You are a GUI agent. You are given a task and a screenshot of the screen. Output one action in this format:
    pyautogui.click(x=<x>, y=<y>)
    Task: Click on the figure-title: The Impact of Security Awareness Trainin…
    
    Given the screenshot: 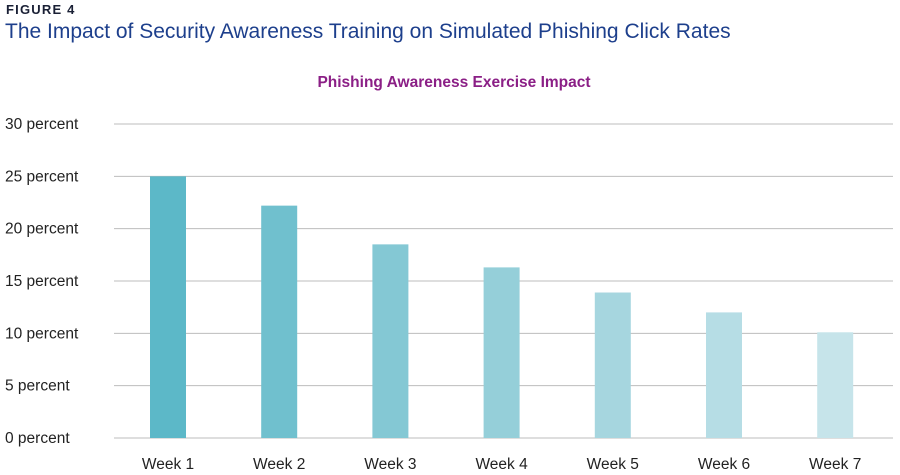 What is the action you would take?
    pyautogui.click(x=368, y=31)
    